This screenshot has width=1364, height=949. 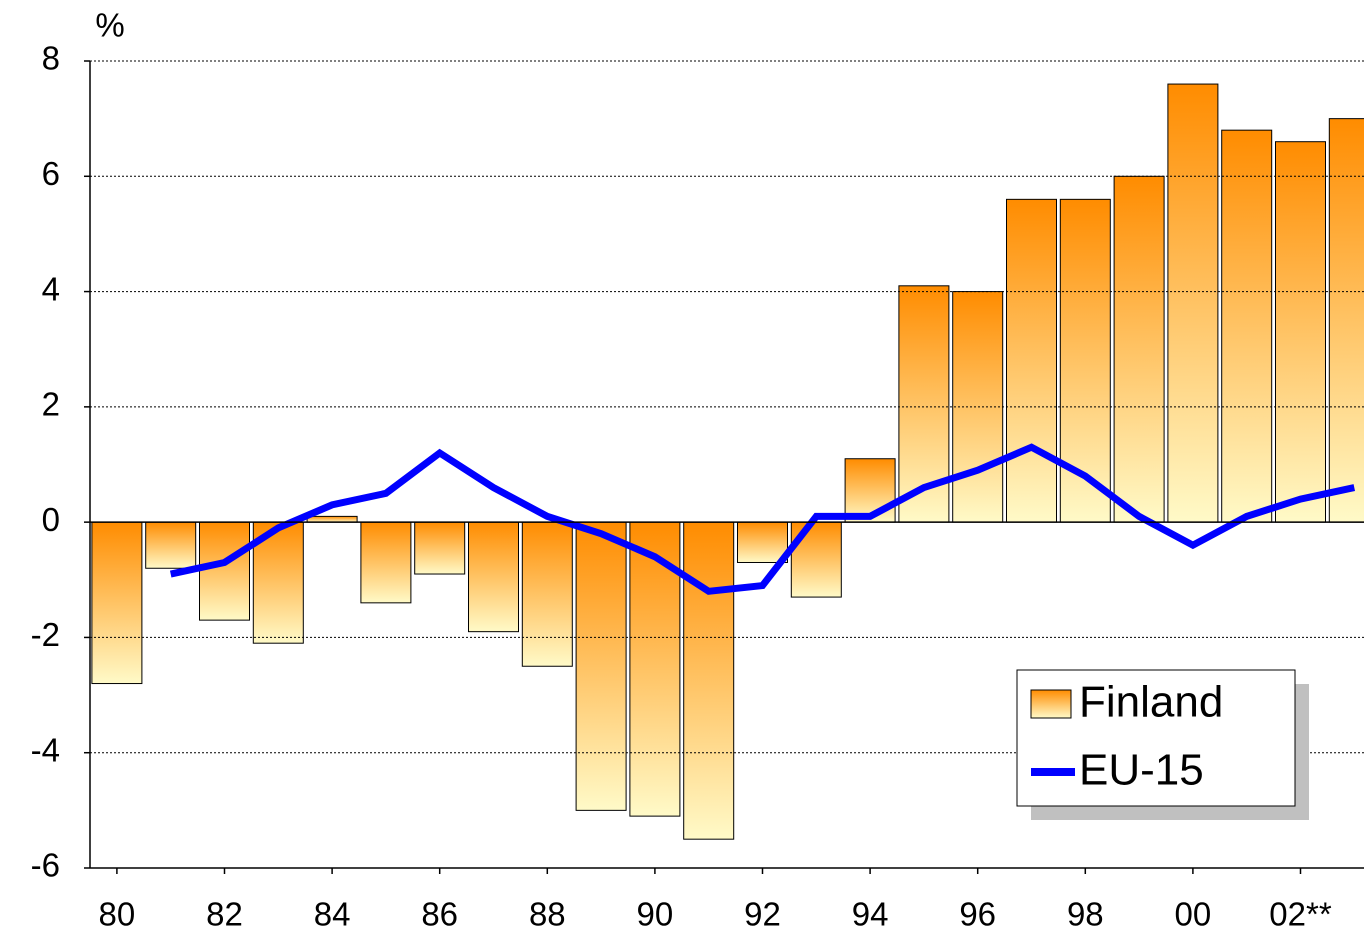 I want to click on x-tick-label: 96, so click(x=977, y=914).